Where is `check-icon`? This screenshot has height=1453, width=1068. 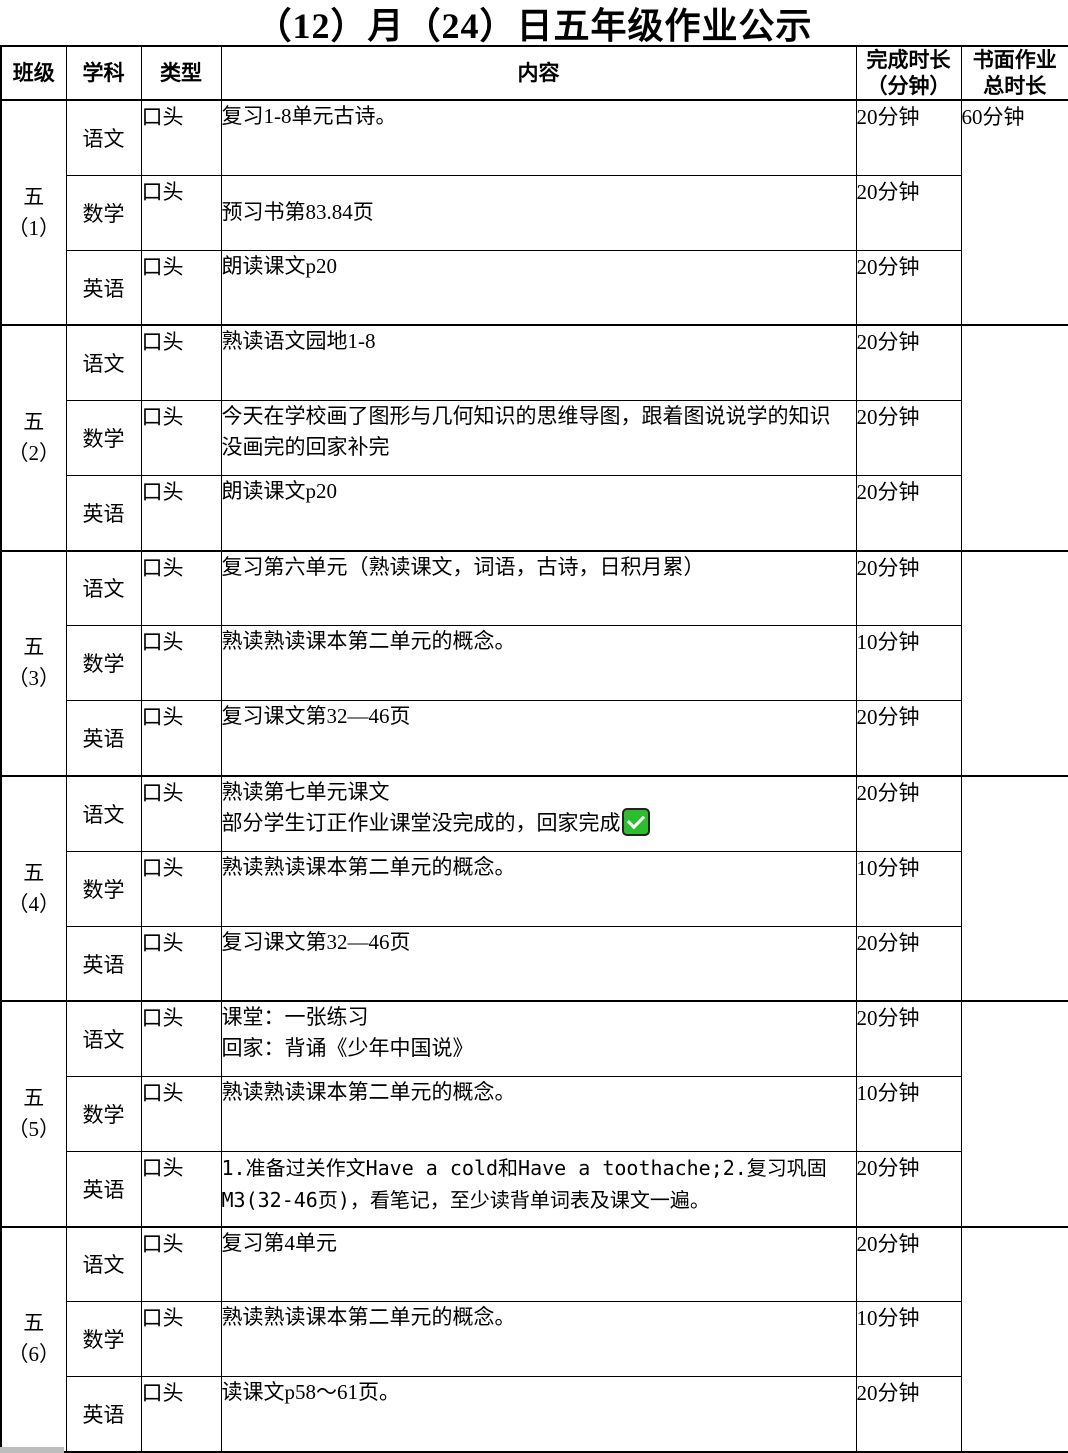 check-icon is located at coordinates (635, 821).